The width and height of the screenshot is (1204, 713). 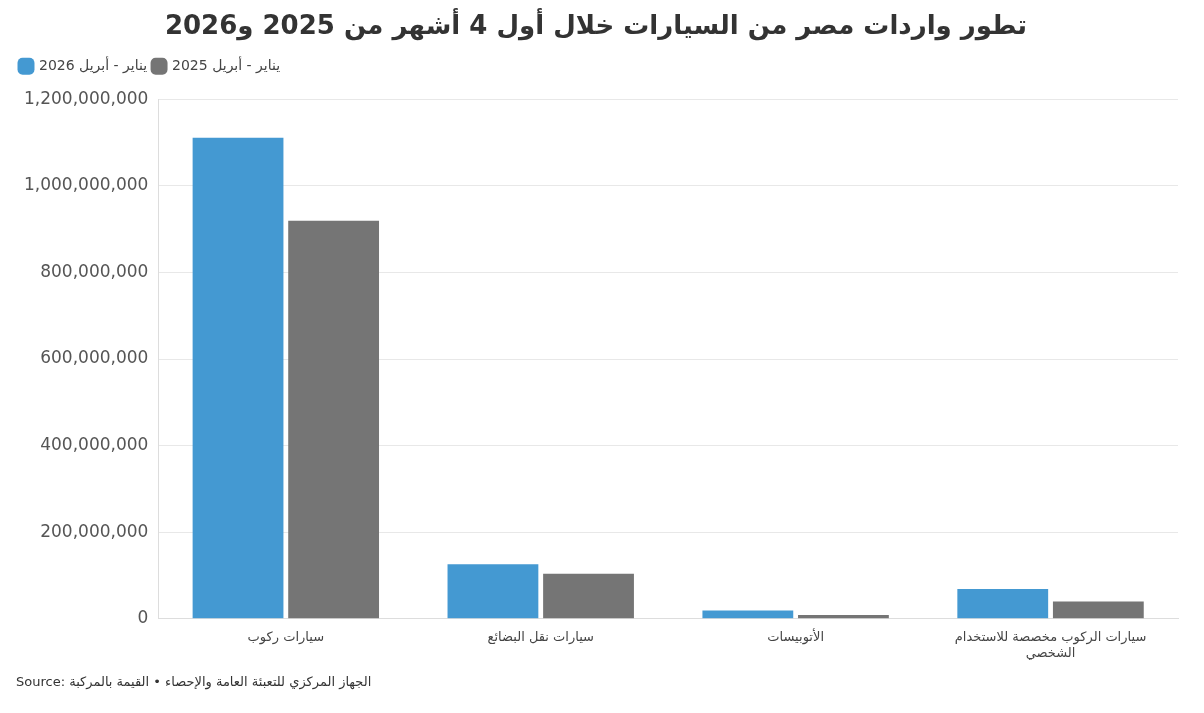 What do you see at coordinates (194, 681) in the screenshot?
I see `source-note: Source: الجهاز المركزي للتعبئة العامة والإحصاء • القيمة بالمركبة` at bounding box center [194, 681].